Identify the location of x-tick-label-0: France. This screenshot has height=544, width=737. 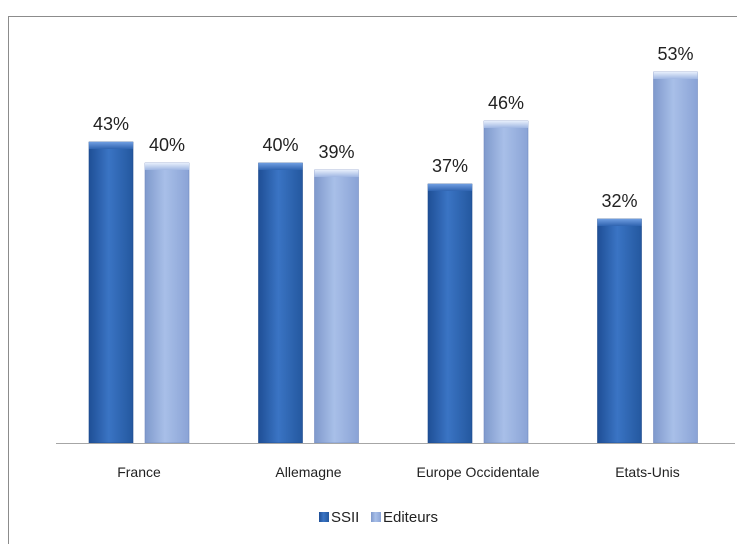
(139, 472).